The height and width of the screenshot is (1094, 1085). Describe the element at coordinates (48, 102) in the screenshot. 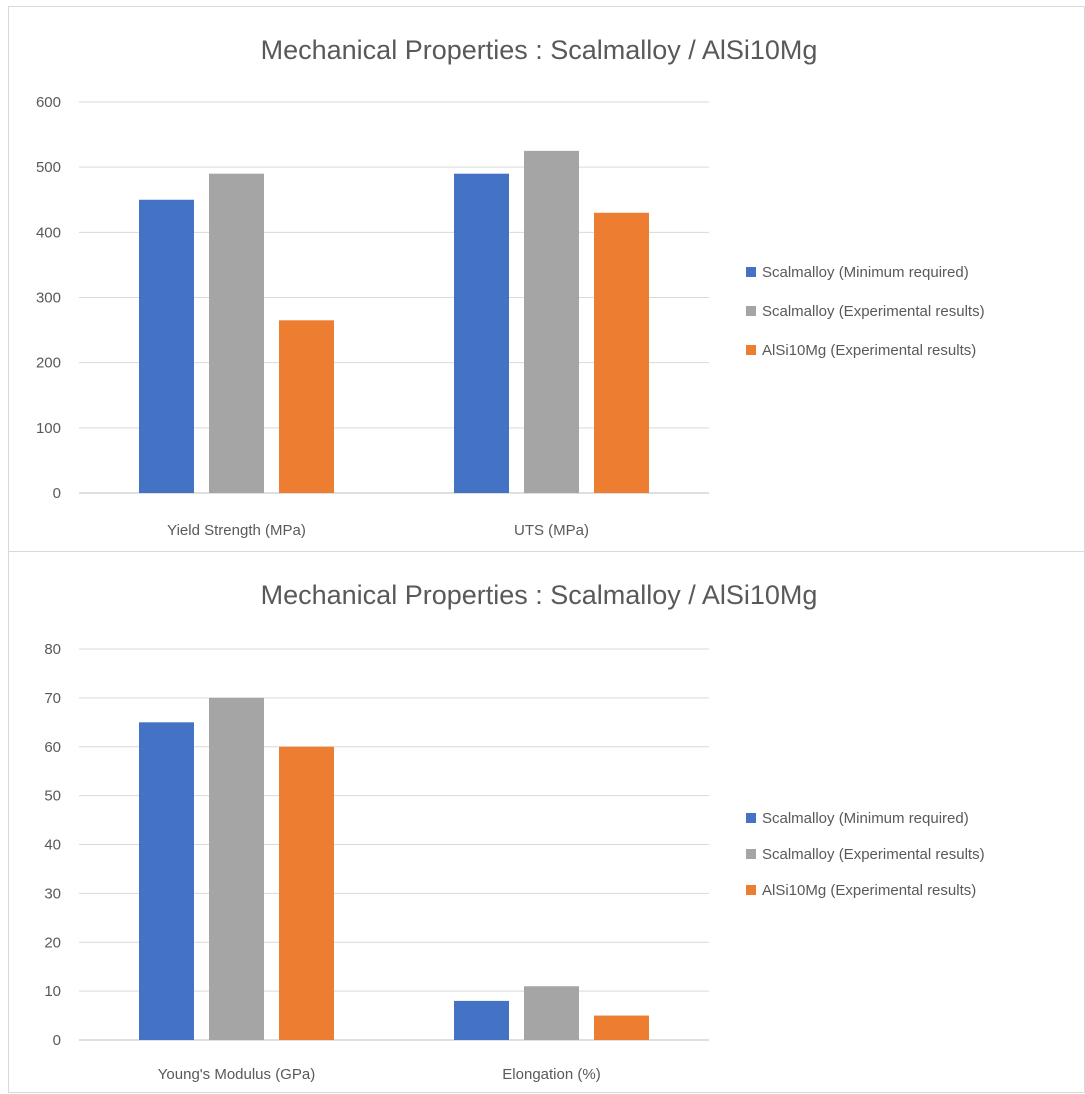

I see `y-tick-label: 600` at that location.